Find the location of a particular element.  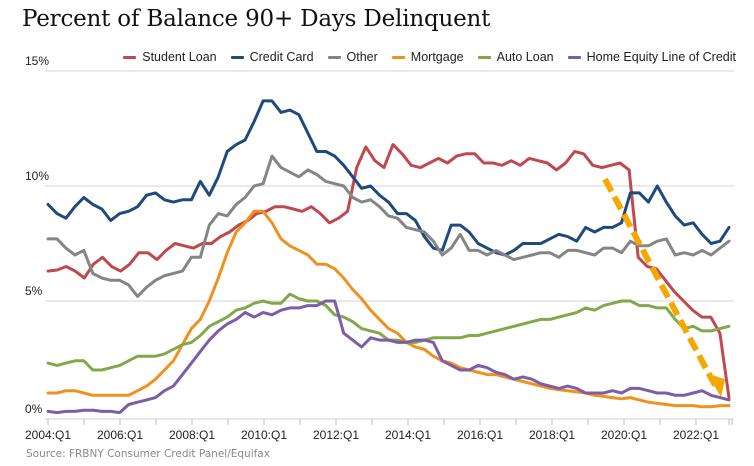

legend-item: Auto Loan is located at coordinates (515, 57).